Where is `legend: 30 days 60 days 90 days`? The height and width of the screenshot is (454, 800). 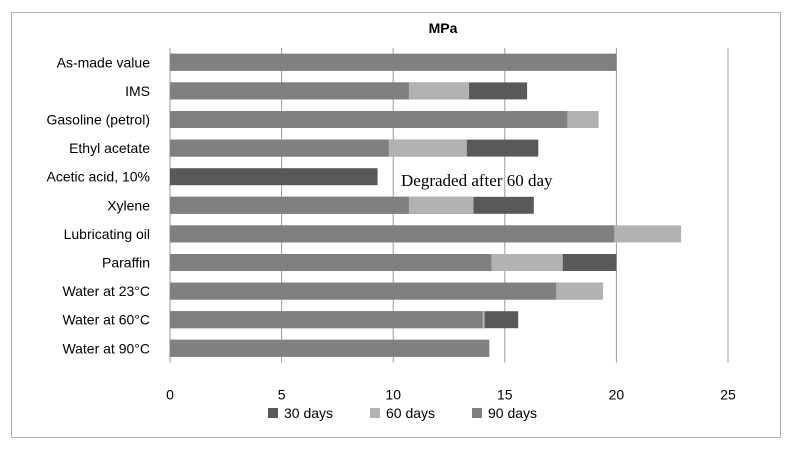 legend: 30 days 60 days 90 days is located at coordinates (402, 413).